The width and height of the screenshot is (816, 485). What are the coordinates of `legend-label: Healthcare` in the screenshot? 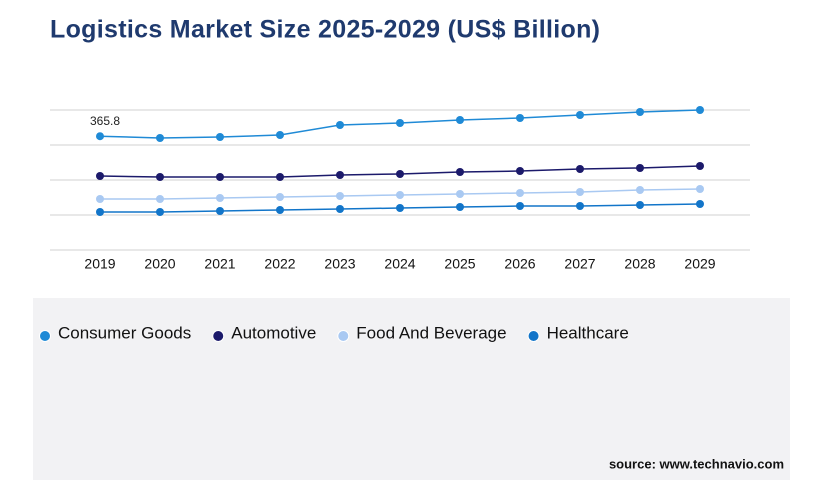 It's located at (588, 332).